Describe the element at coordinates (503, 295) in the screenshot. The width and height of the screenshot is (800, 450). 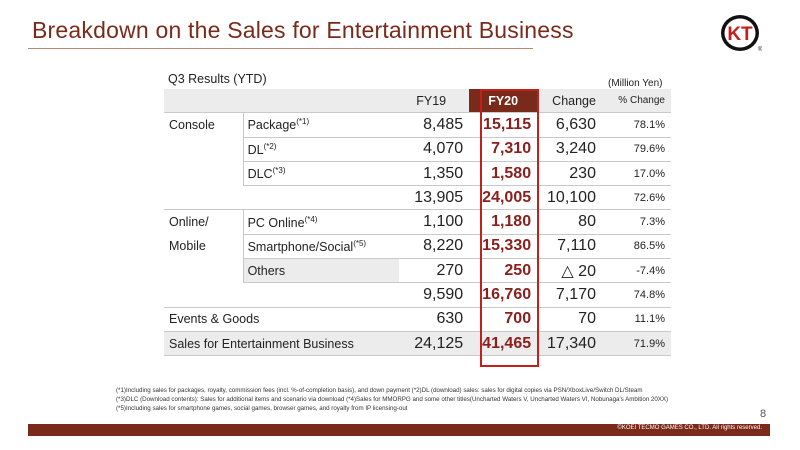
I see `cell-fy20: 16,760` at that location.